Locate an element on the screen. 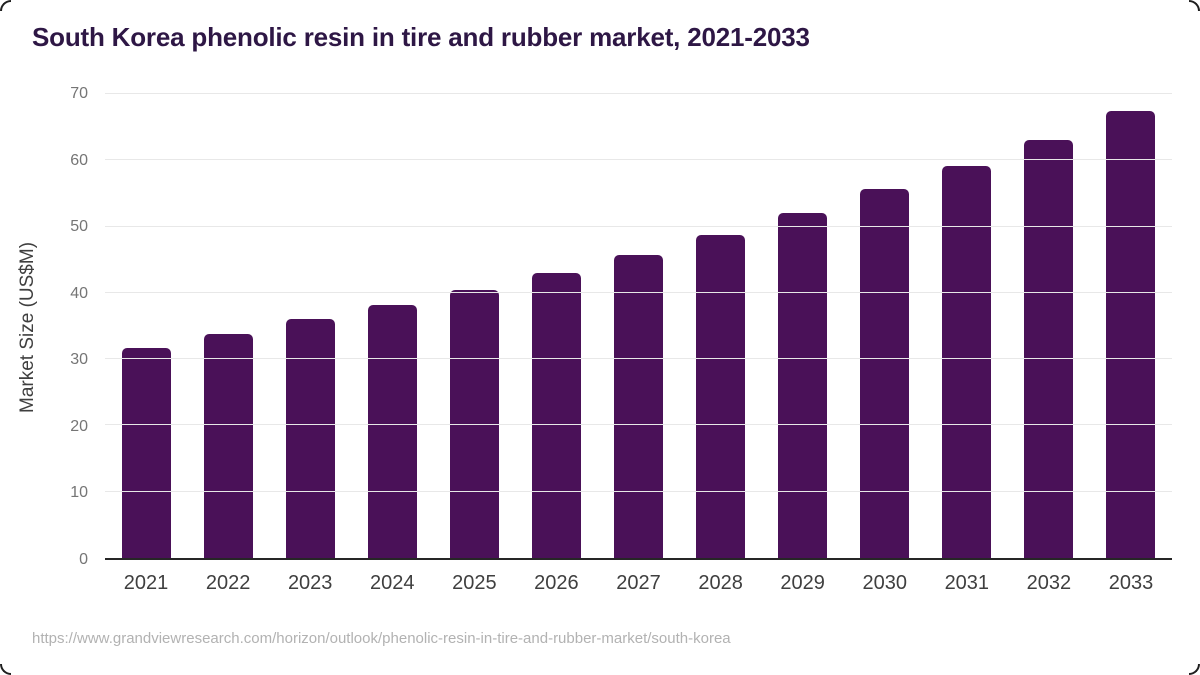 This screenshot has width=1200, height=675. bar-2031 is located at coordinates (967, 362).